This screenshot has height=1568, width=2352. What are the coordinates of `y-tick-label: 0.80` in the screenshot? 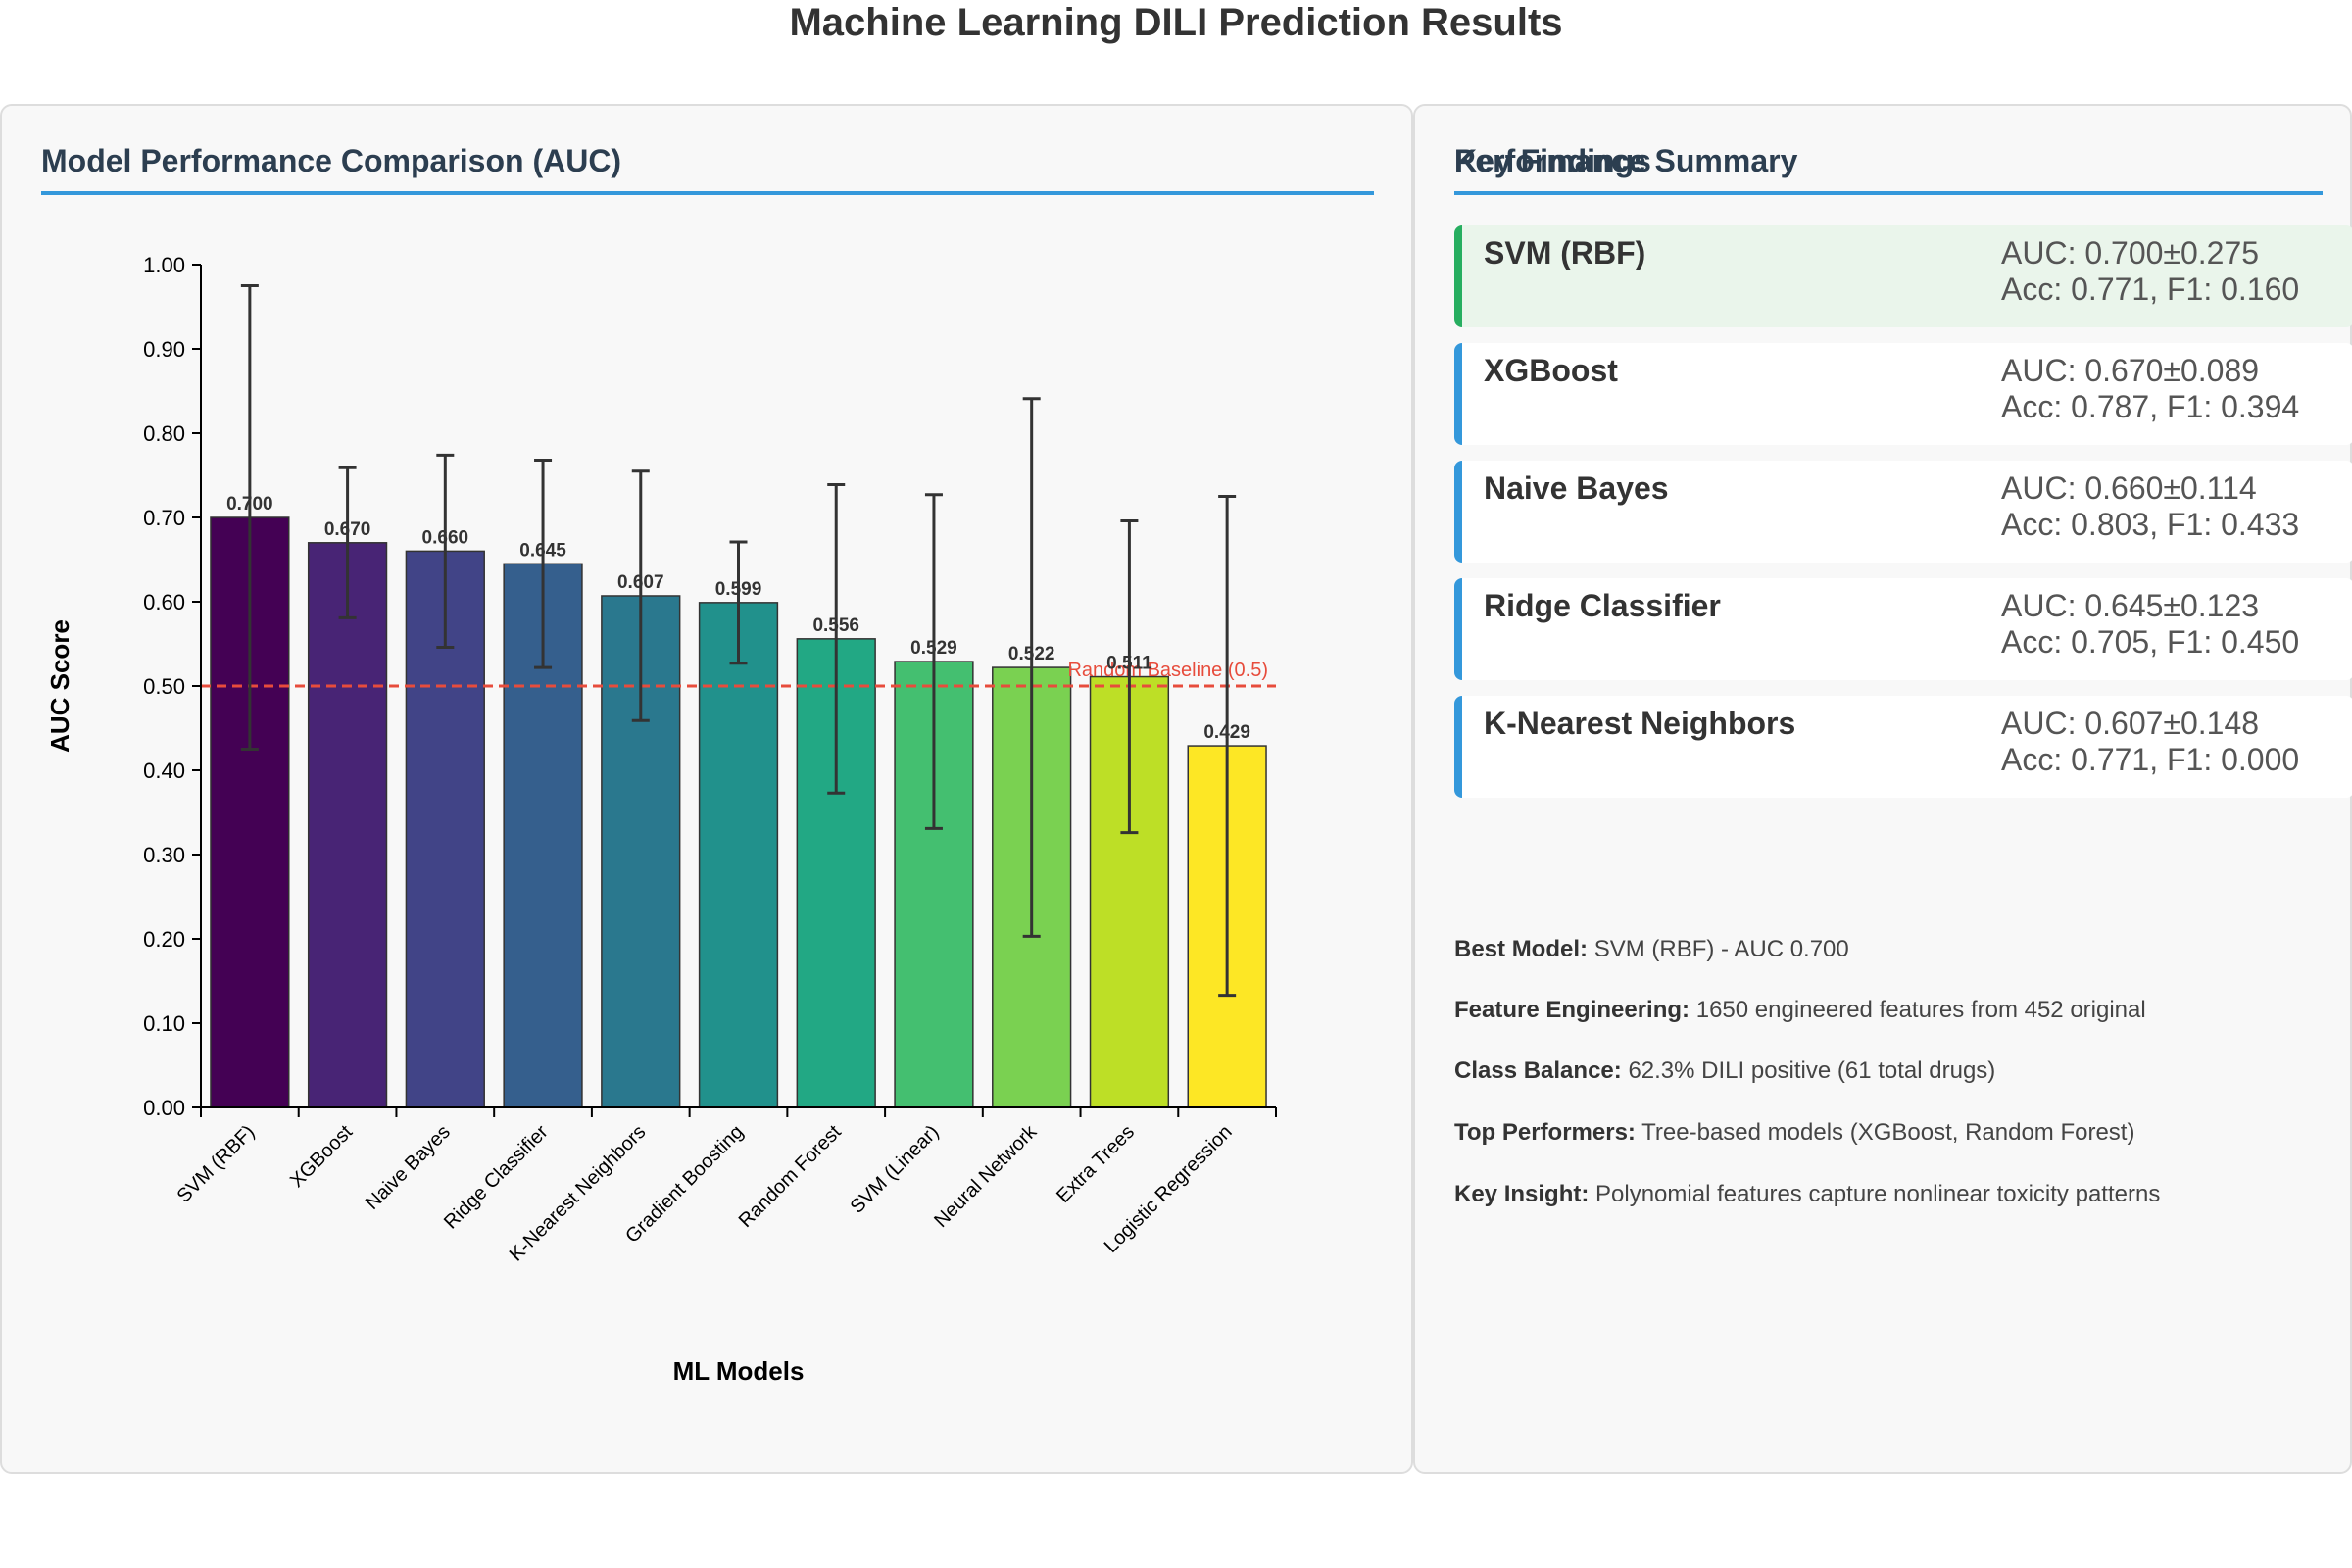 It's located at (164, 433).